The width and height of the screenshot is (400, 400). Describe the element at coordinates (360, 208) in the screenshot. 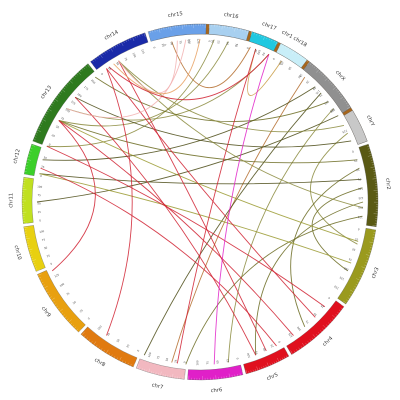

I see `tick-label: 150` at that location.